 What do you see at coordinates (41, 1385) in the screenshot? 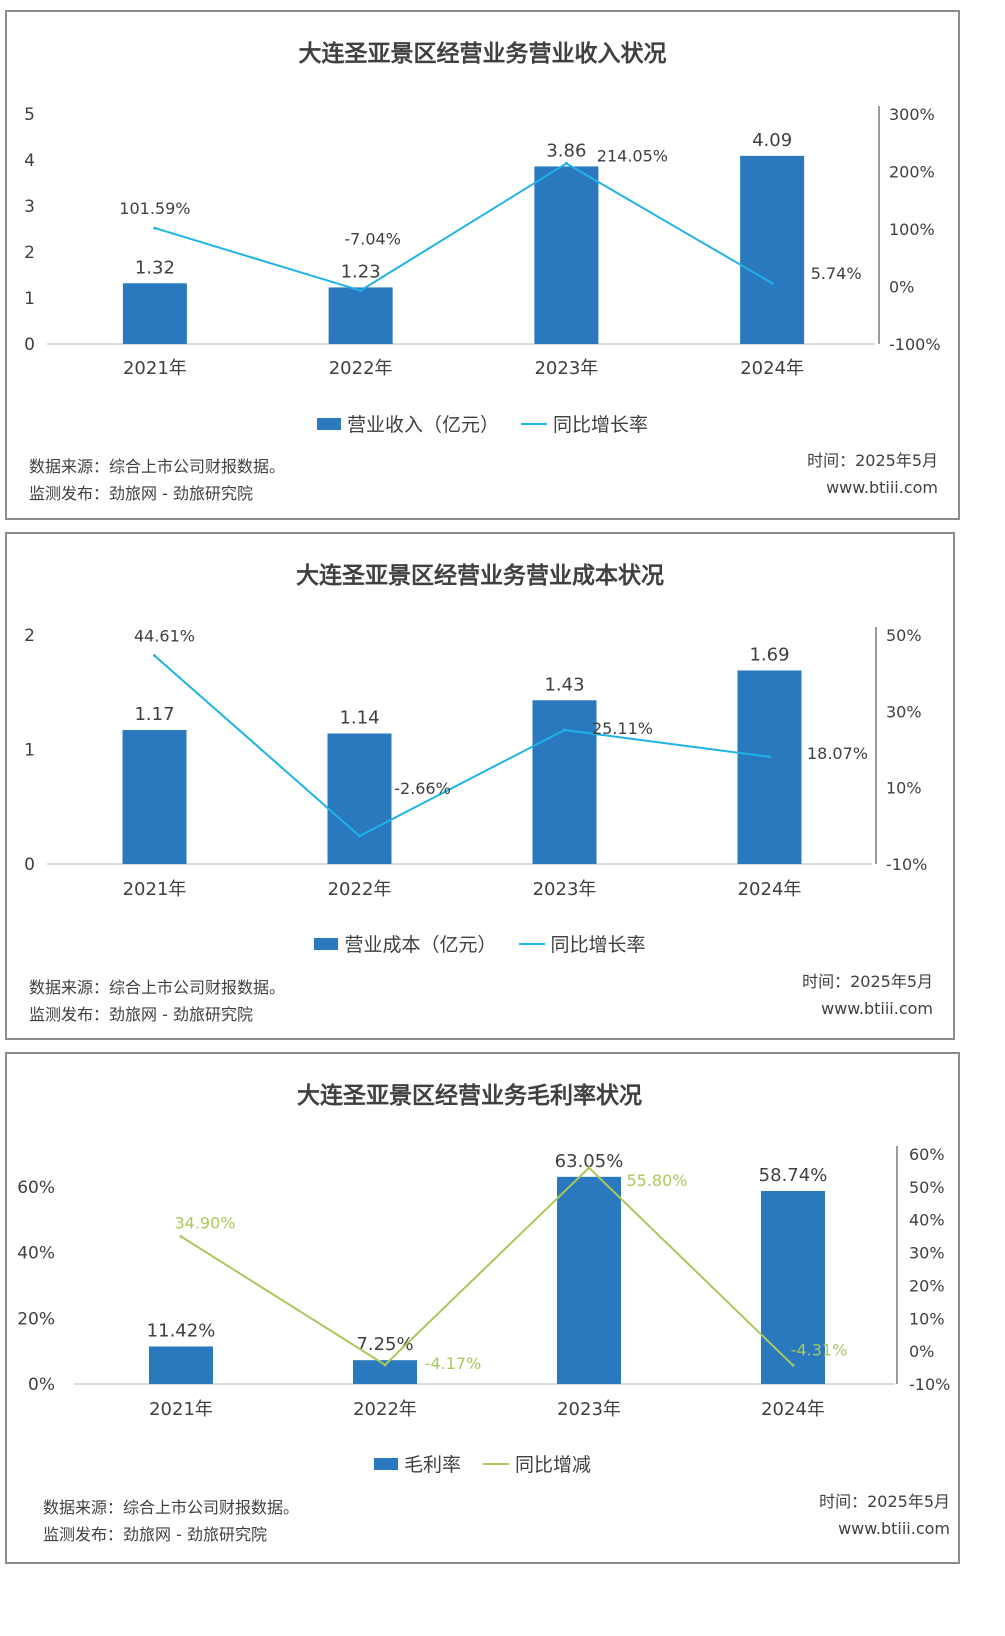
I see `left-axis-tick-label: 0%` at bounding box center [41, 1385].